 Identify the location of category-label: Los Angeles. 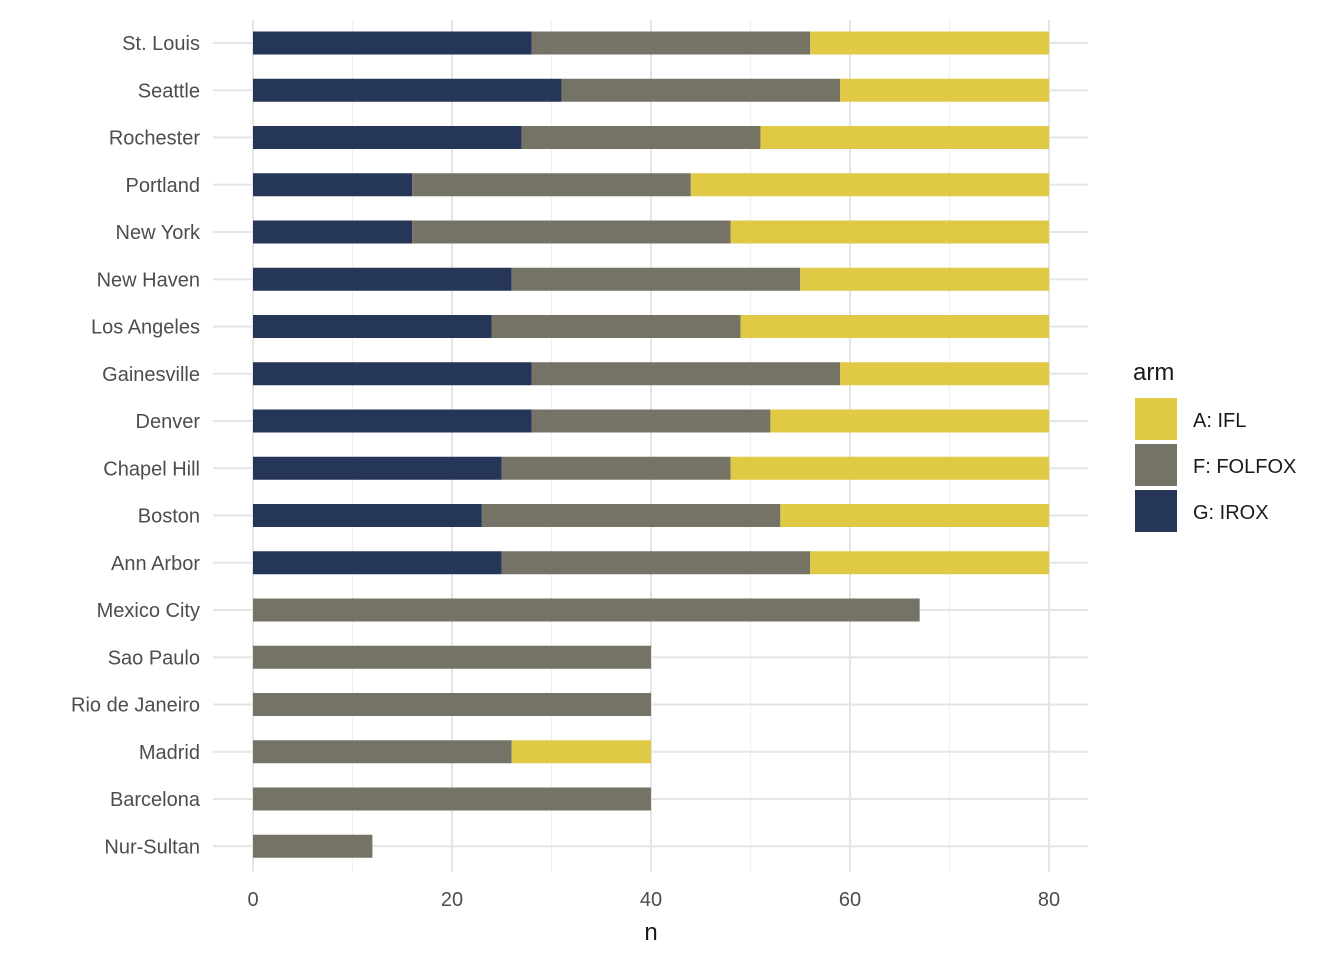
(145, 328).